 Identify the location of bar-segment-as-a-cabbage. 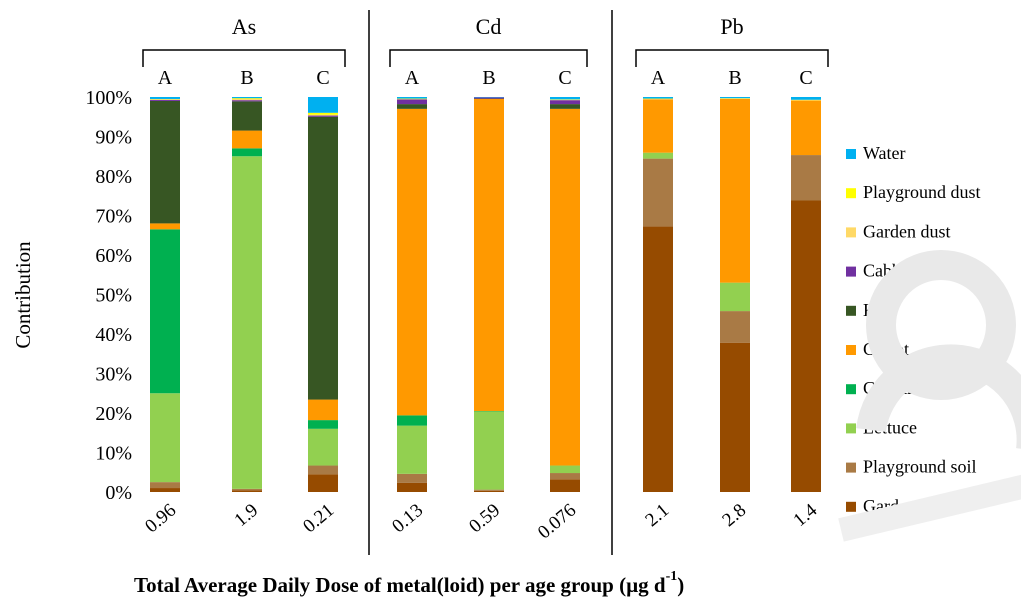
(165, 100).